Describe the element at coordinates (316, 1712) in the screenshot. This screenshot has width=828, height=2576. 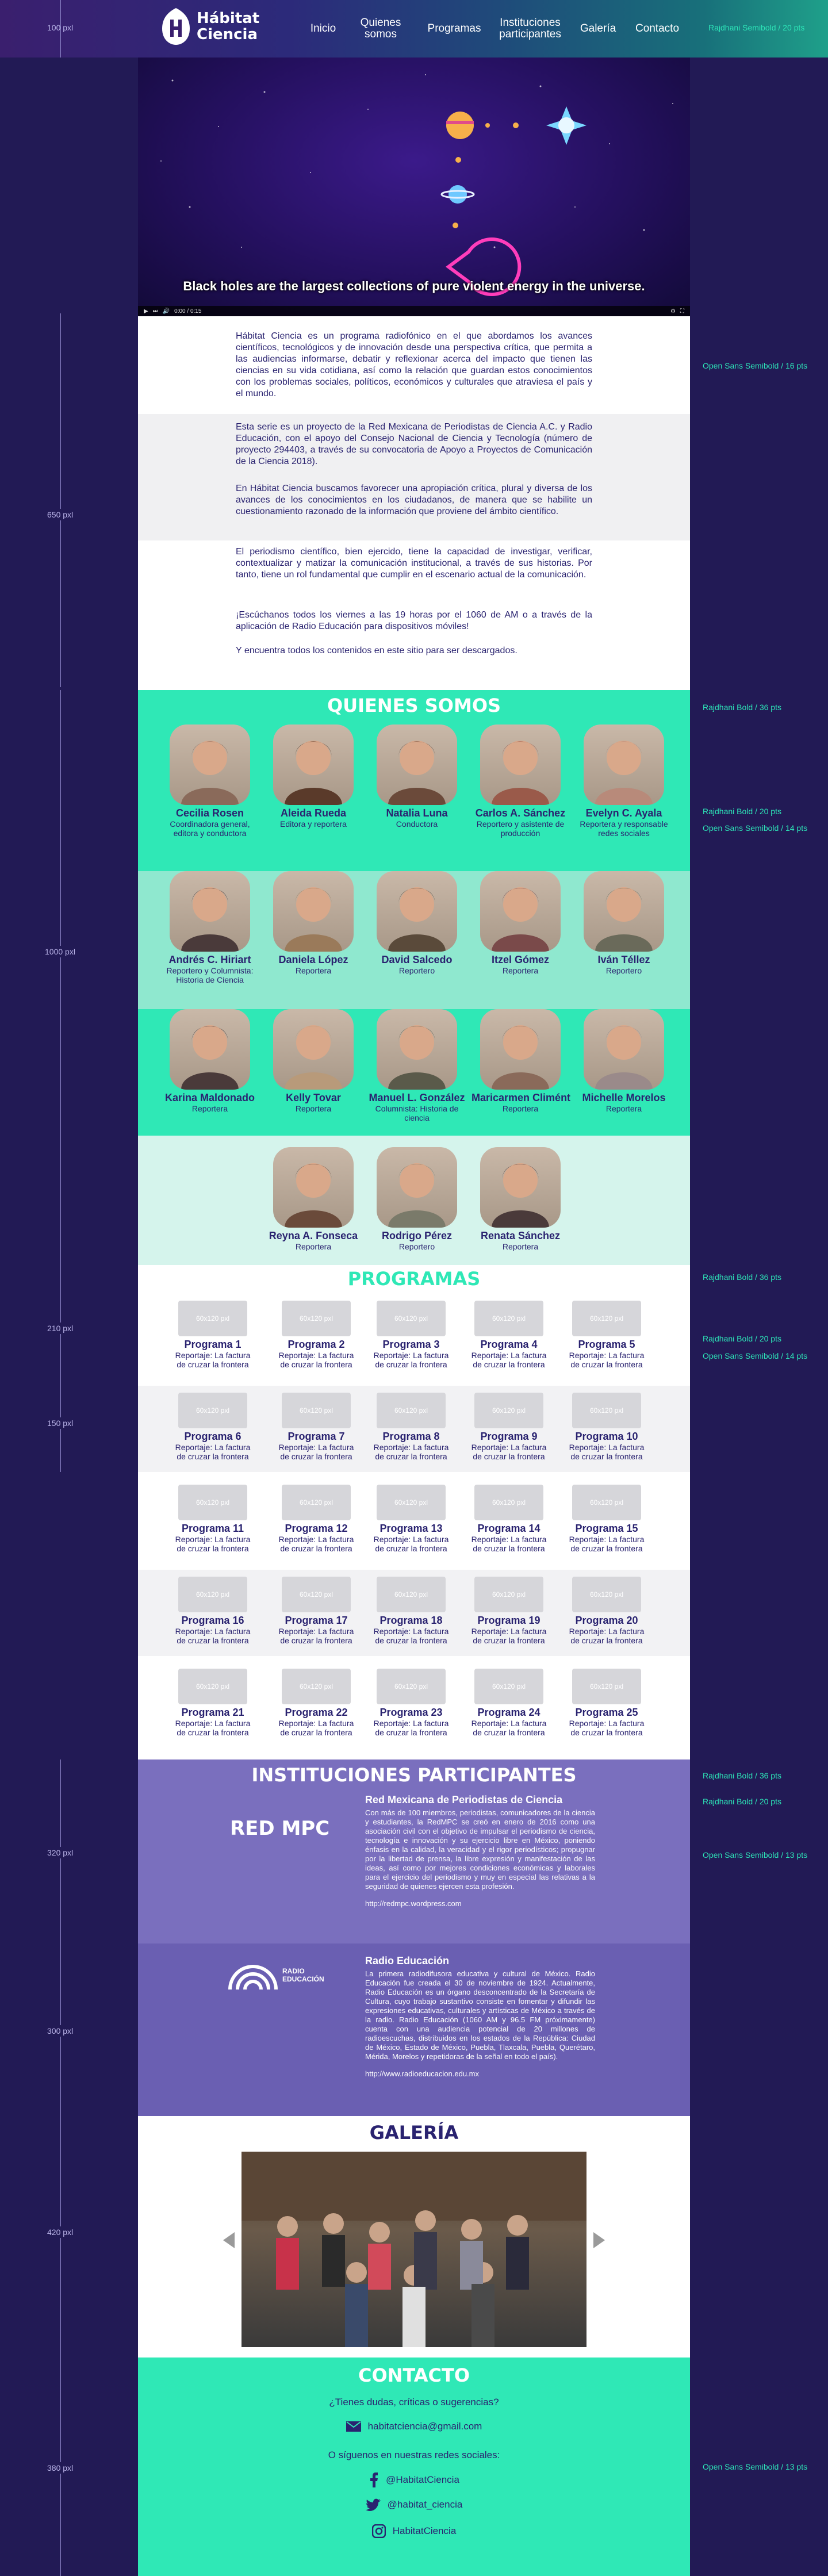
I see `program-title: Programa 22` at that location.